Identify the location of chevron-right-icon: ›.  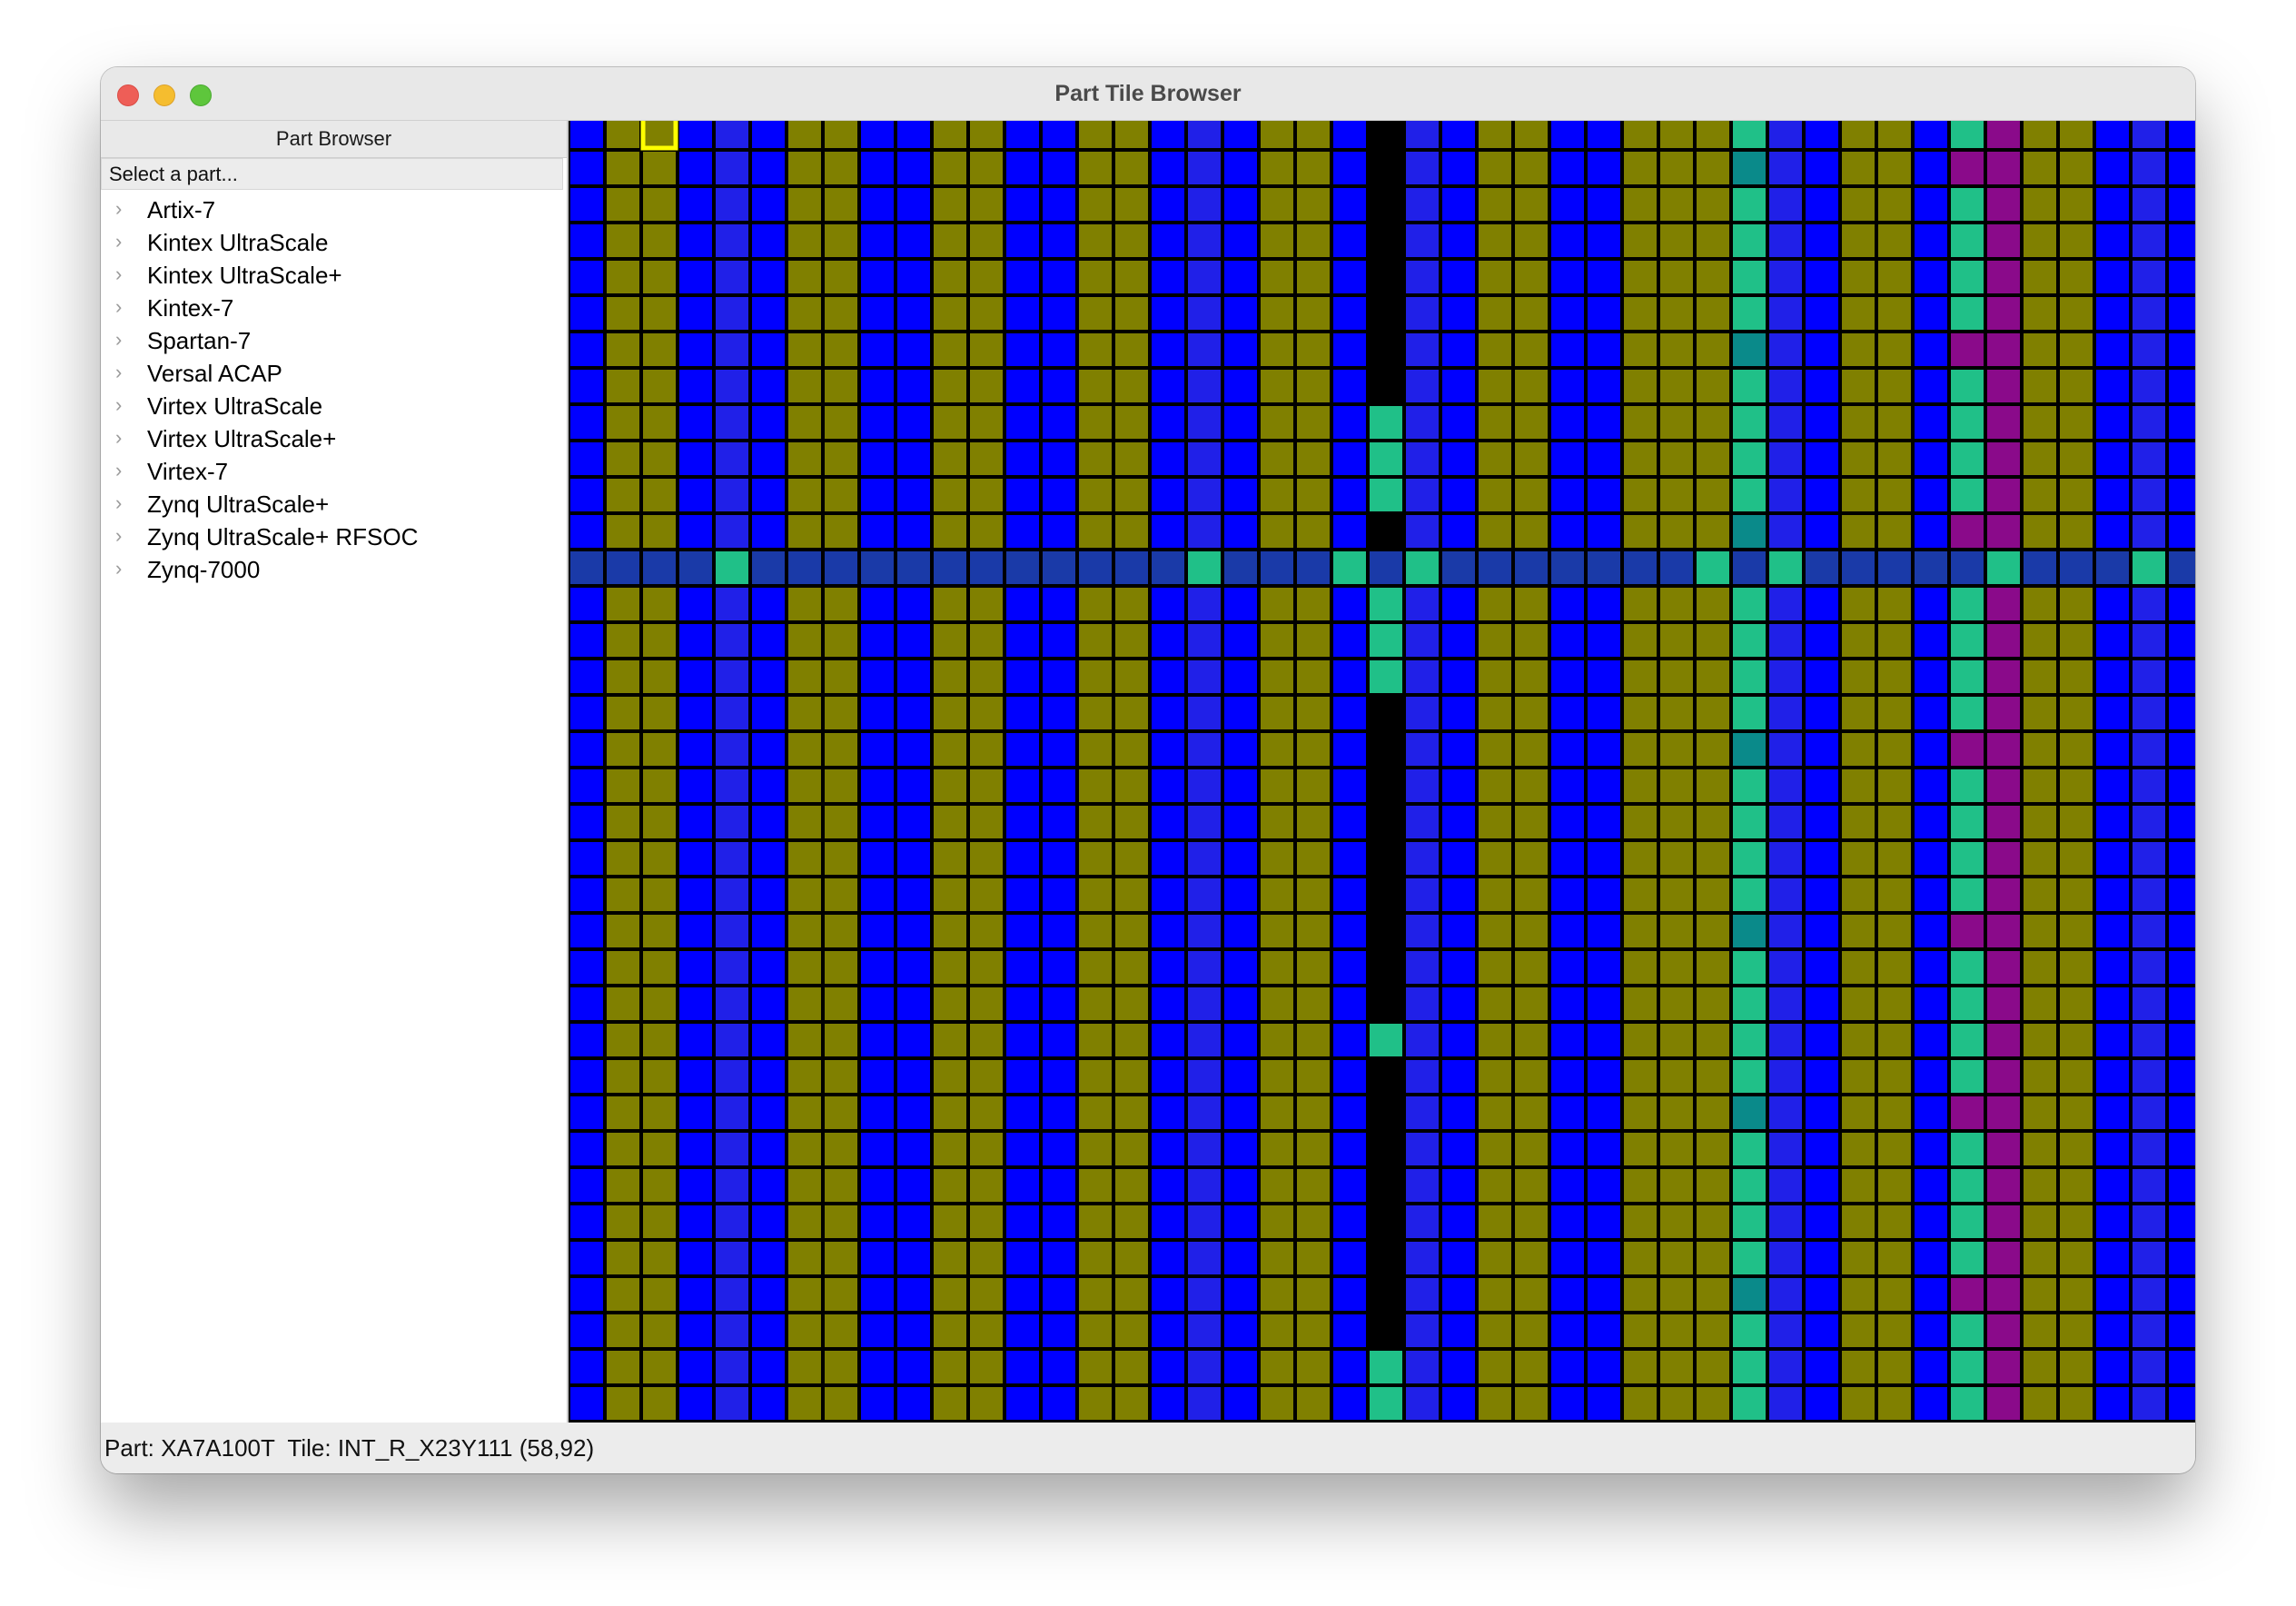
(119, 470).